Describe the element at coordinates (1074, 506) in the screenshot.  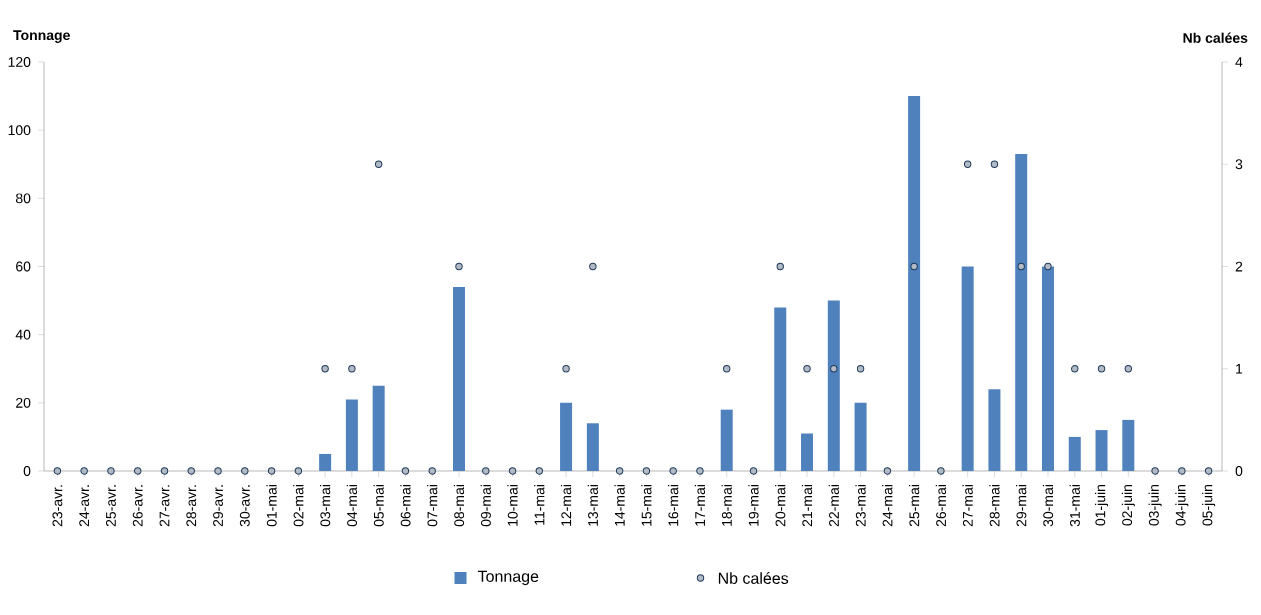
I see `x-tick-label: 31-mai` at that location.